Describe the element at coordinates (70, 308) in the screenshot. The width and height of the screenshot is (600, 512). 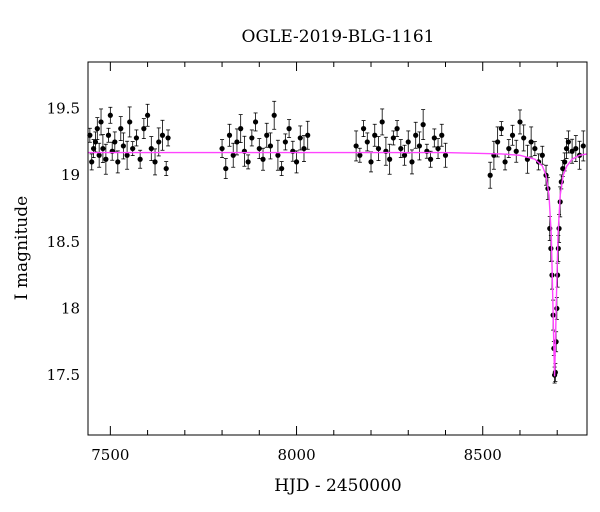
I see `y-tick-label: 18` at that location.